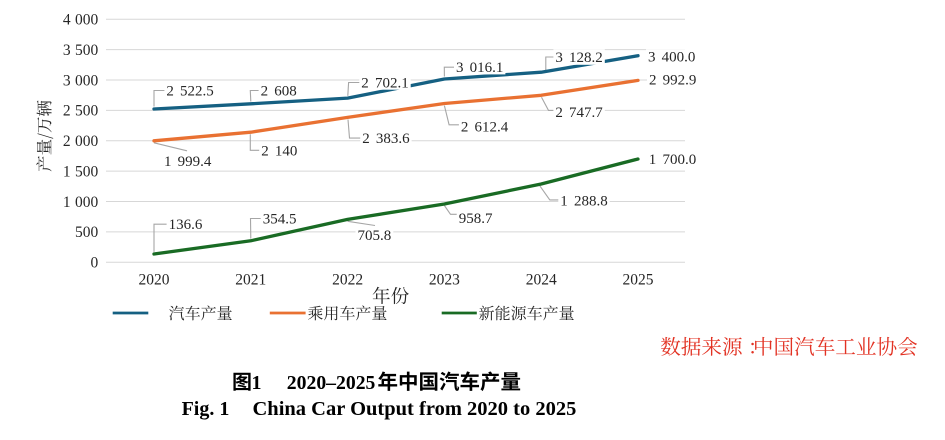  I want to click on svg-text: 500, so click(87, 232).